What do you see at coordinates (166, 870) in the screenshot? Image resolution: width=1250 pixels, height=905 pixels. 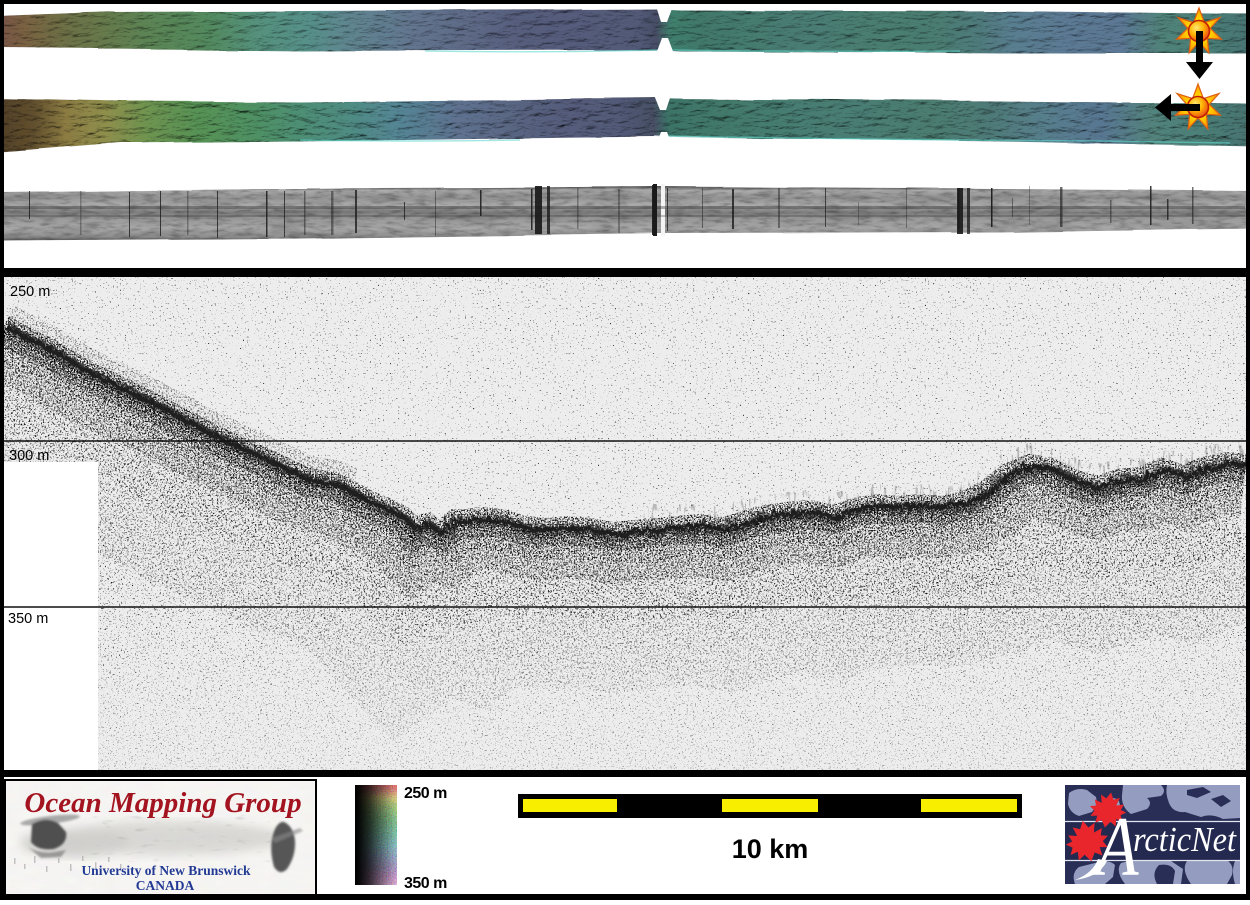 I see `svg-text: University of New Brunswick` at bounding box center [166, 870].